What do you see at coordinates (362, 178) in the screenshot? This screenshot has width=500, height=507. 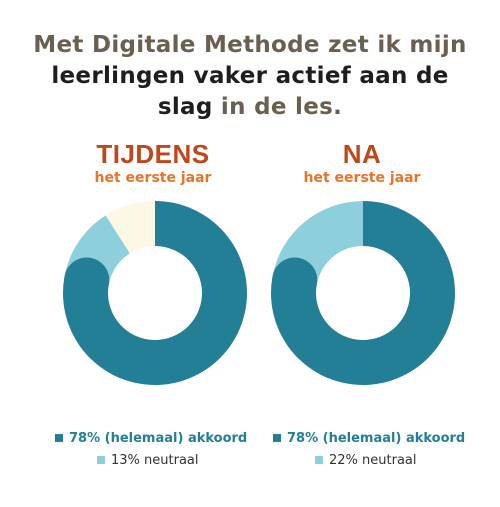 I see `chart-subtitle-na: het eerste jaar` at bounding box center [362, 178].